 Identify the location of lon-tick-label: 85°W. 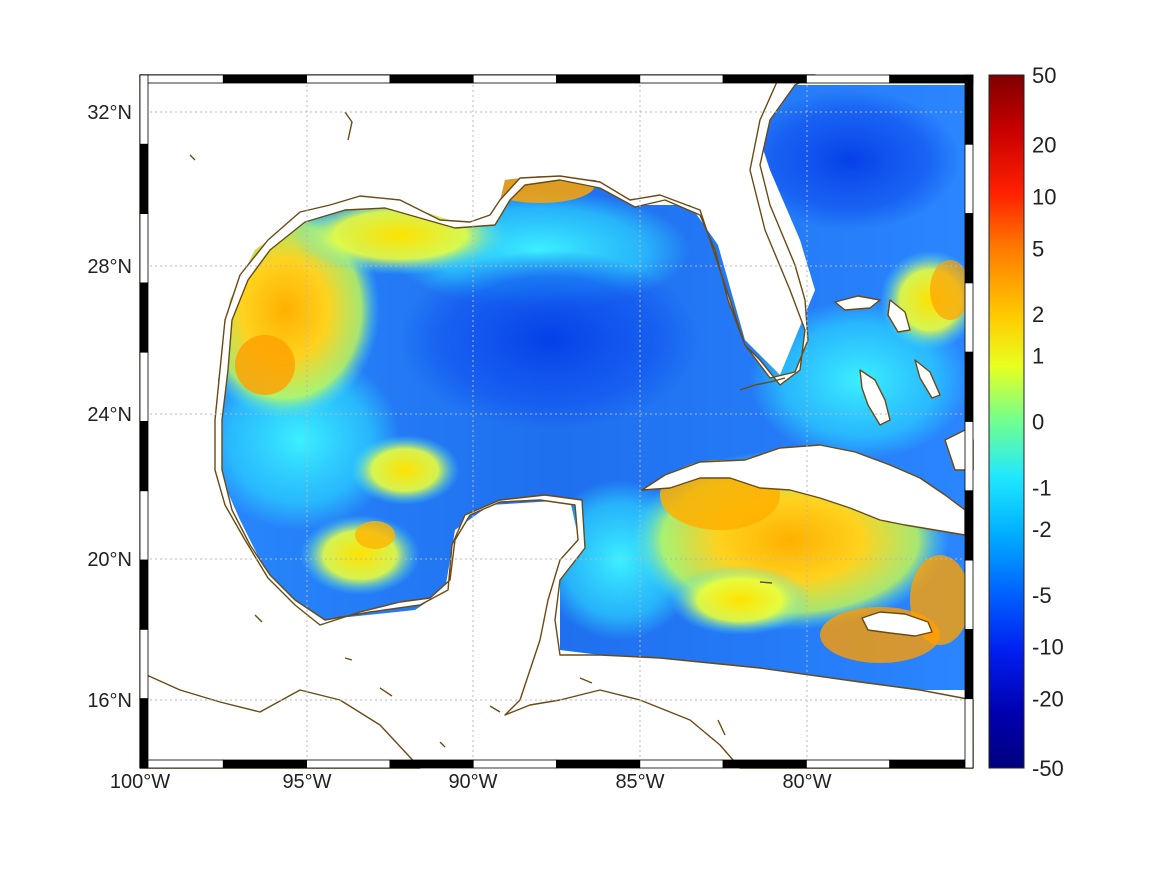
(639, 782).